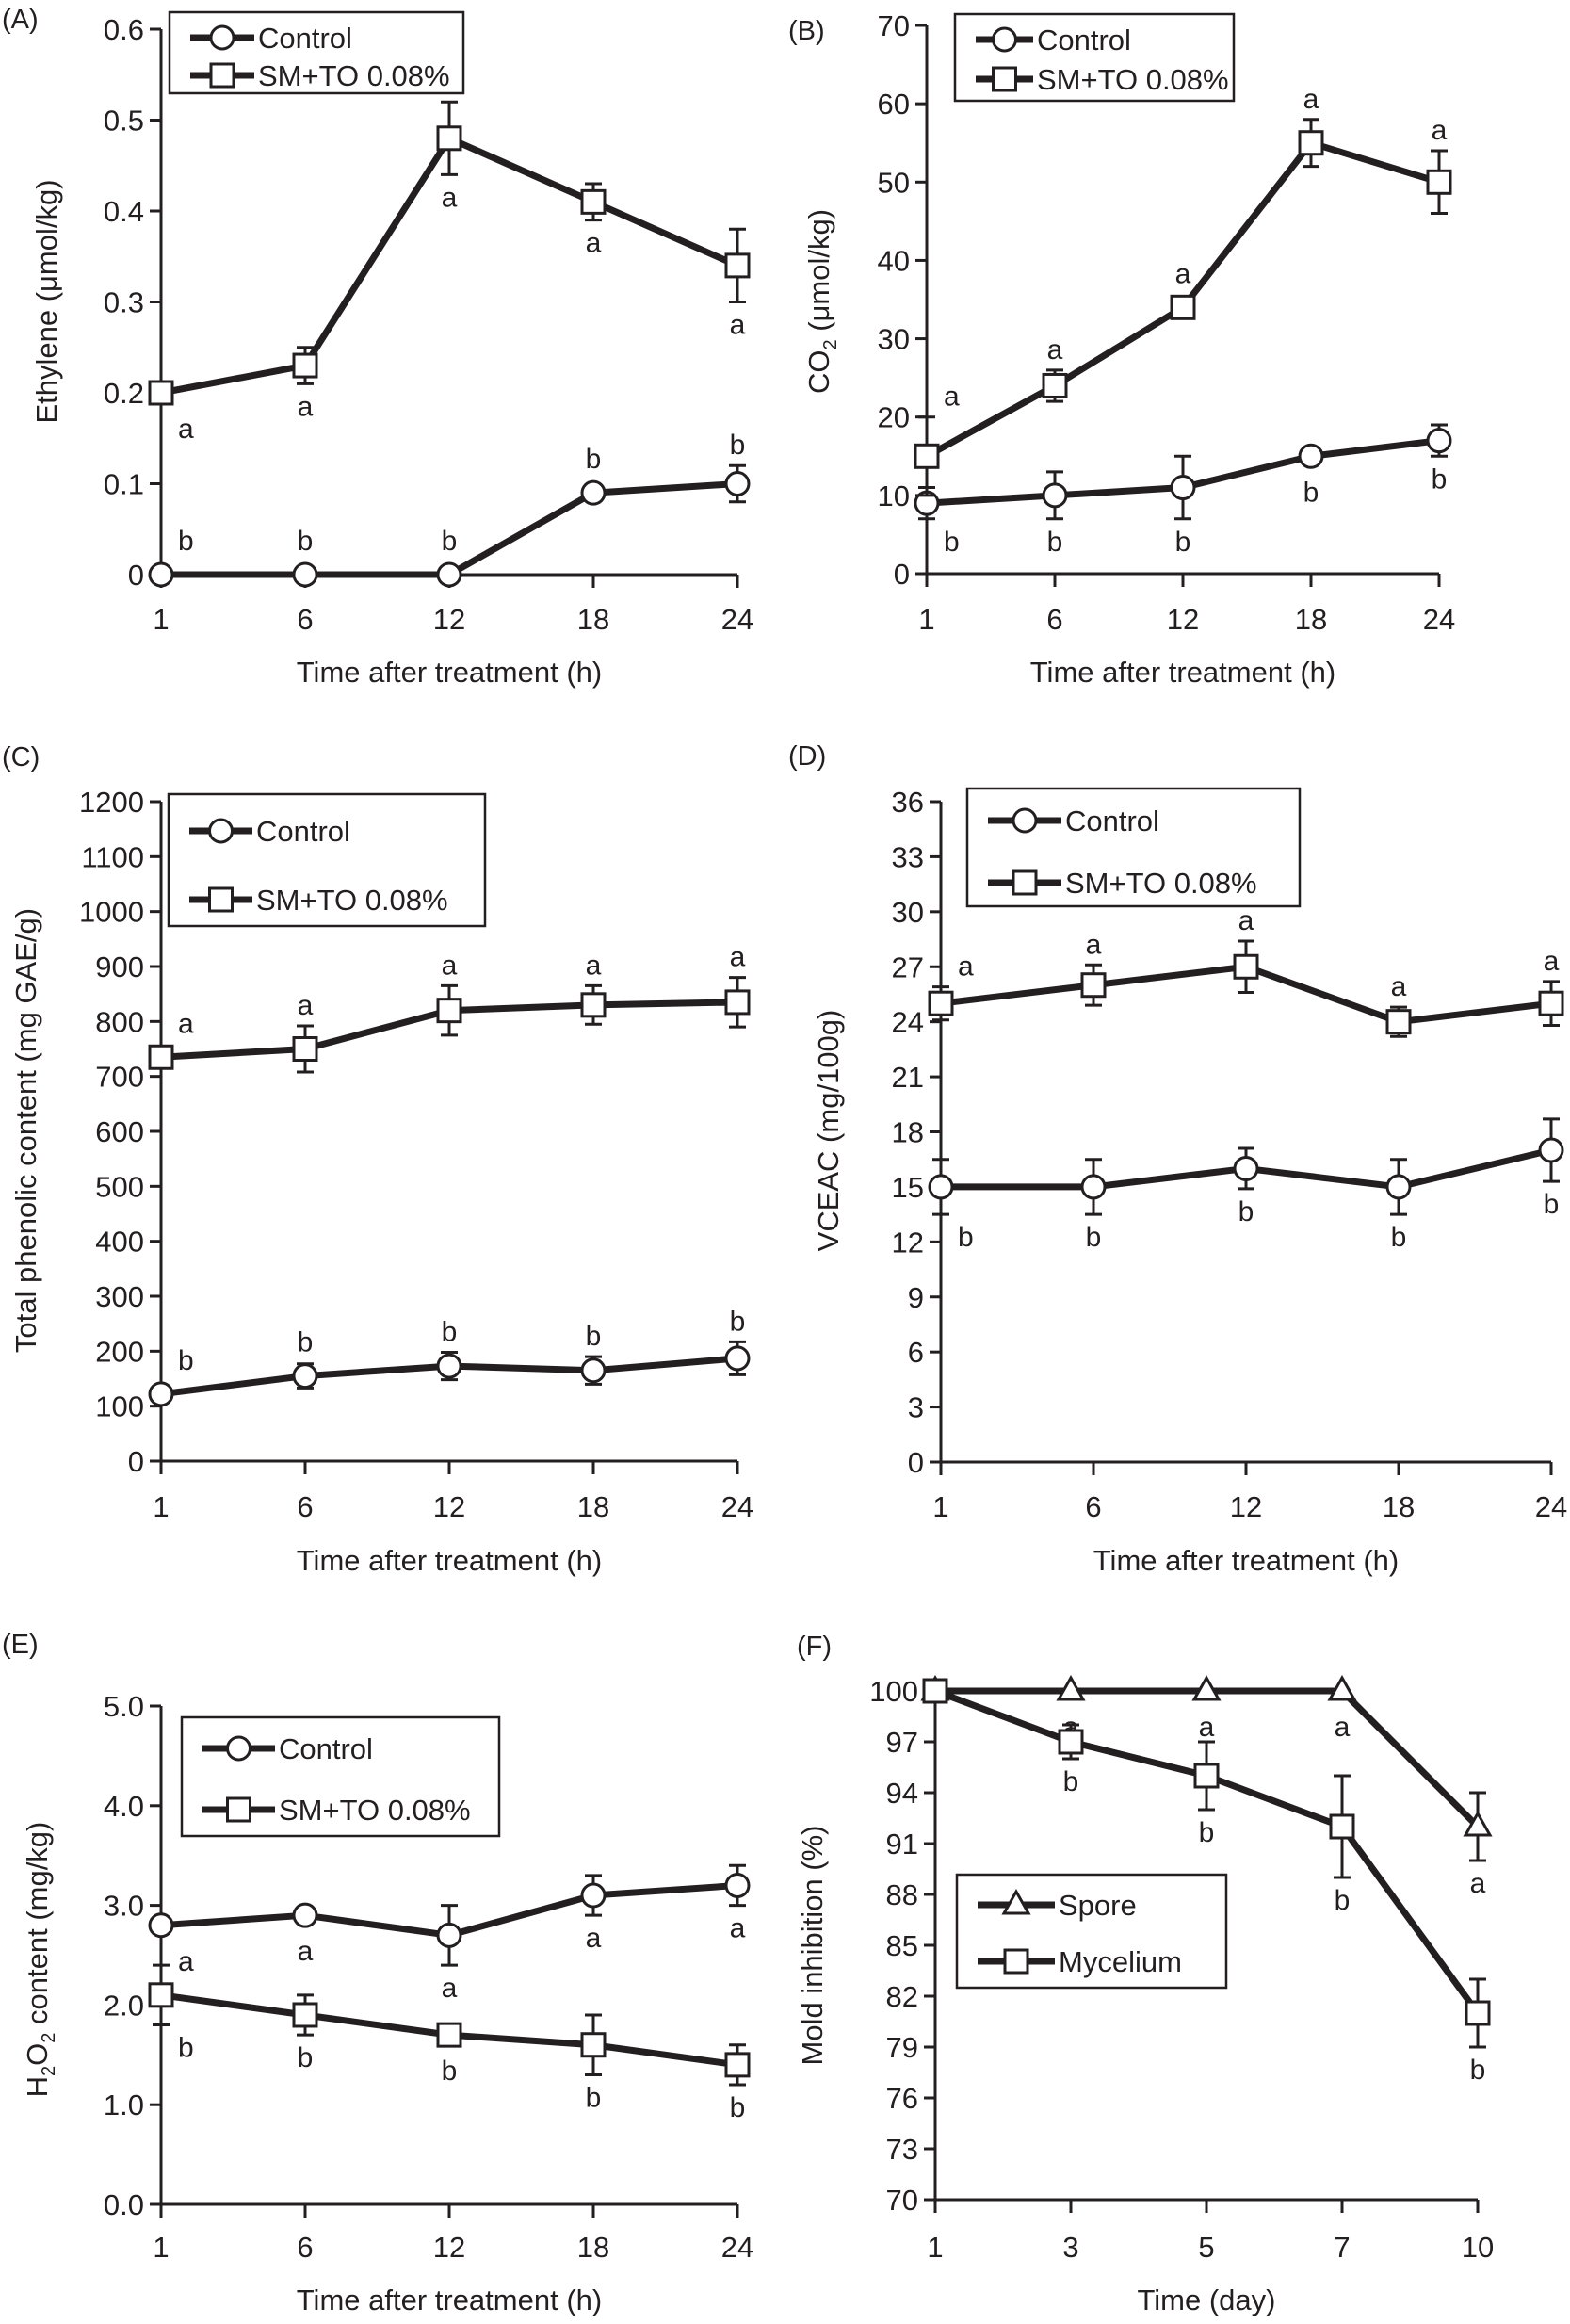 This screenshot has height=2324, width=1570. Describe the element at coordinates (1025, 882) in the screenshot. I see `legend-marker-square-icon` at that location.